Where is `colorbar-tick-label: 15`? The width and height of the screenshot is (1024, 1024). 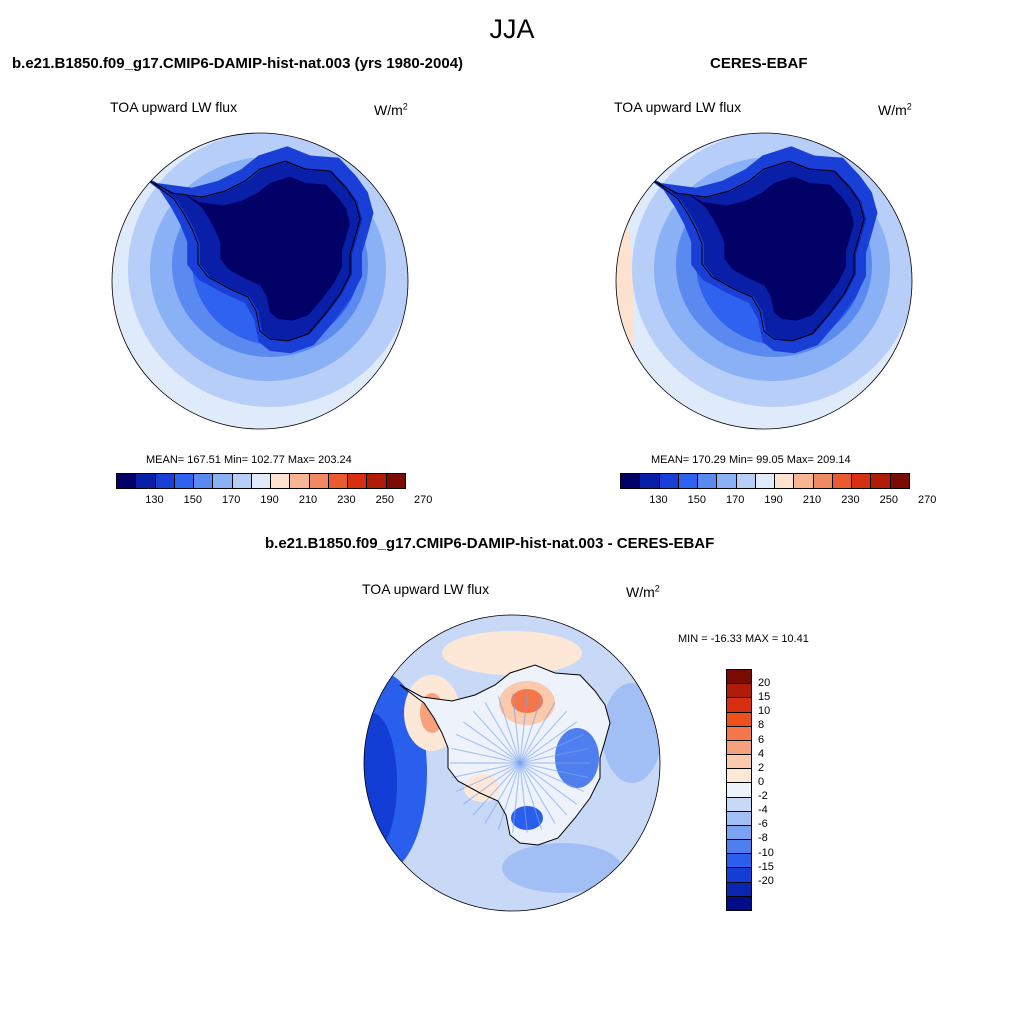 colorbar-tick-label: 15 is located at coordinates (764, 697).